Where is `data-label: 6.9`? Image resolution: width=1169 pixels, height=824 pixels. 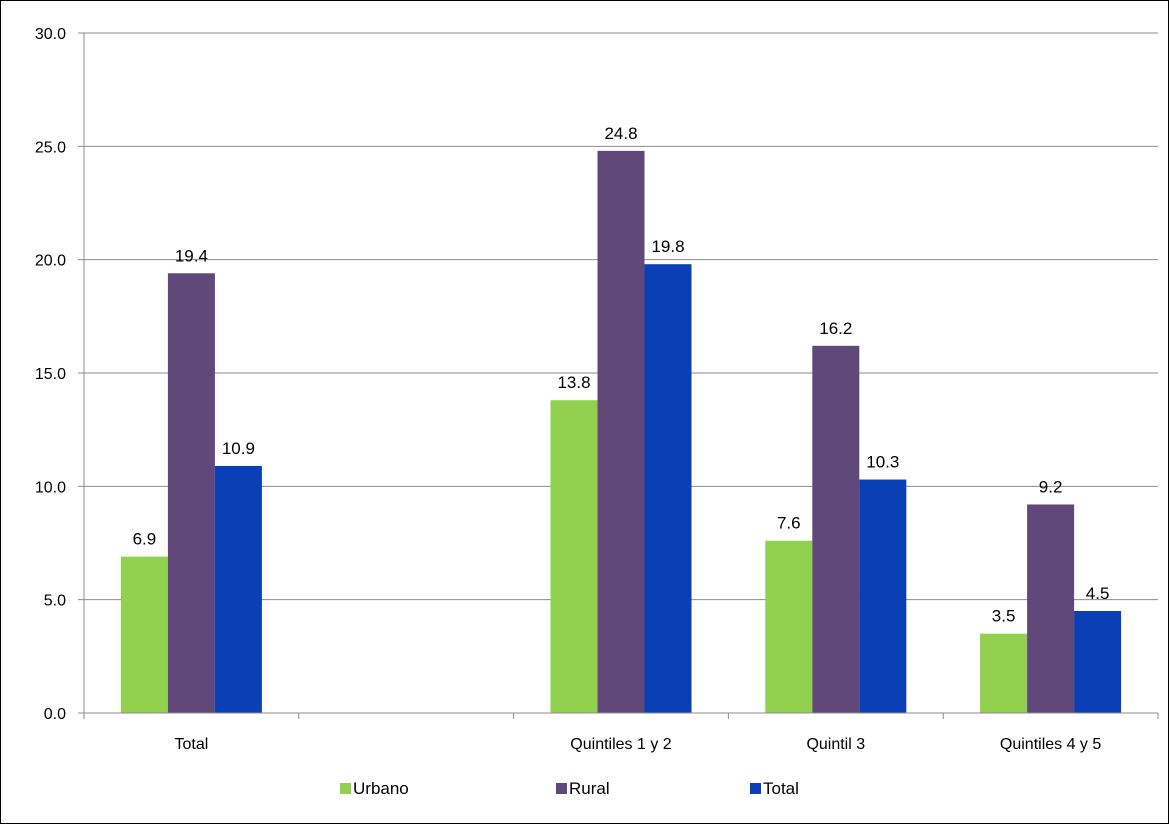
data-label: 6.9 is located at coordinates (145, 539).